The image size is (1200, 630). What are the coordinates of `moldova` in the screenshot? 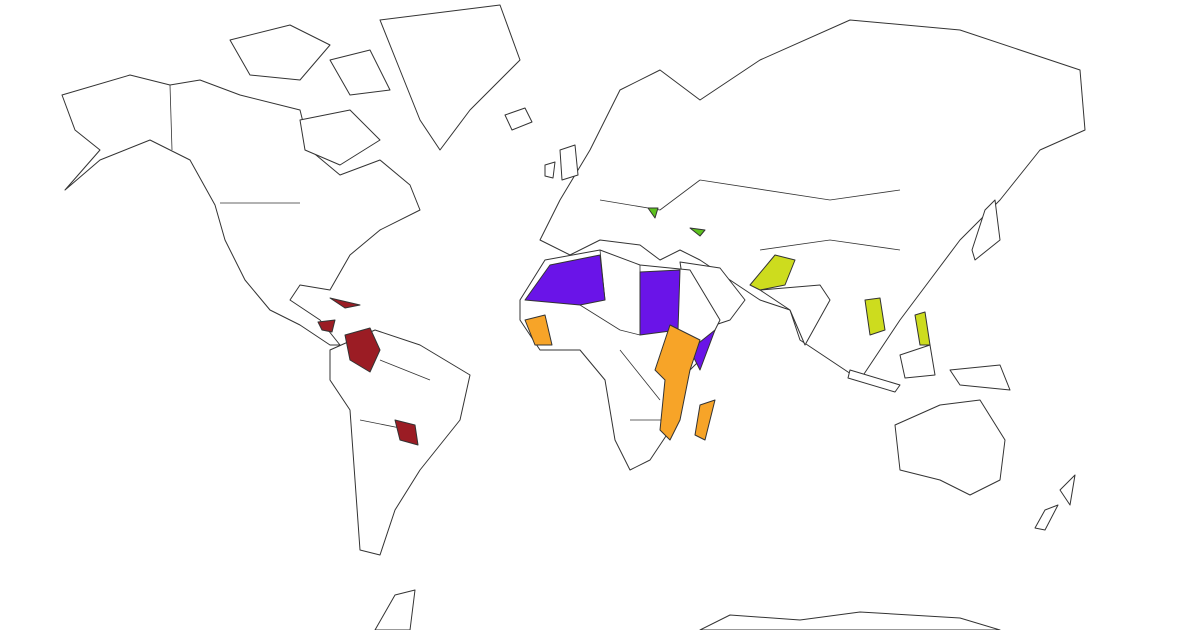 It's located at (653, 213).